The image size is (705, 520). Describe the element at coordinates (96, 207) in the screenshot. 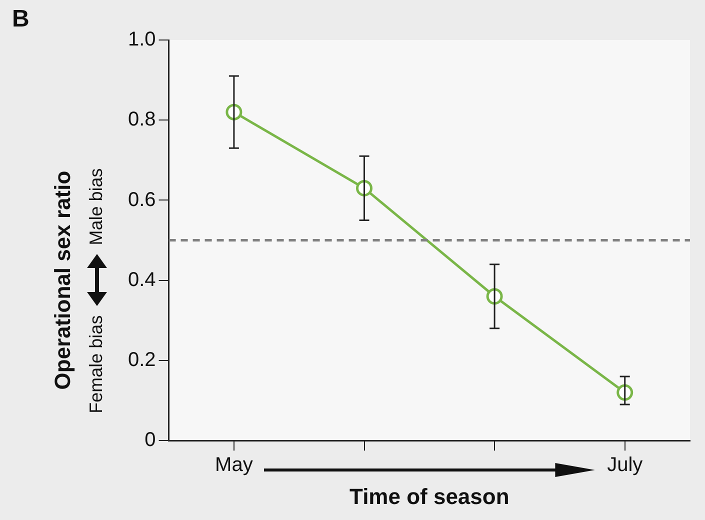

I see `text: Male bias` at that location.